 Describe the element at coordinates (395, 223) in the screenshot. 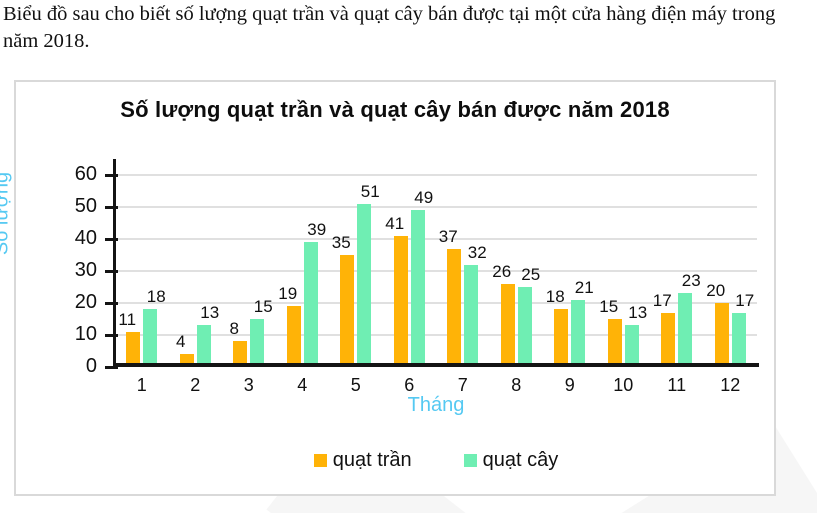

I see `bar-value-label: 41` at that location.